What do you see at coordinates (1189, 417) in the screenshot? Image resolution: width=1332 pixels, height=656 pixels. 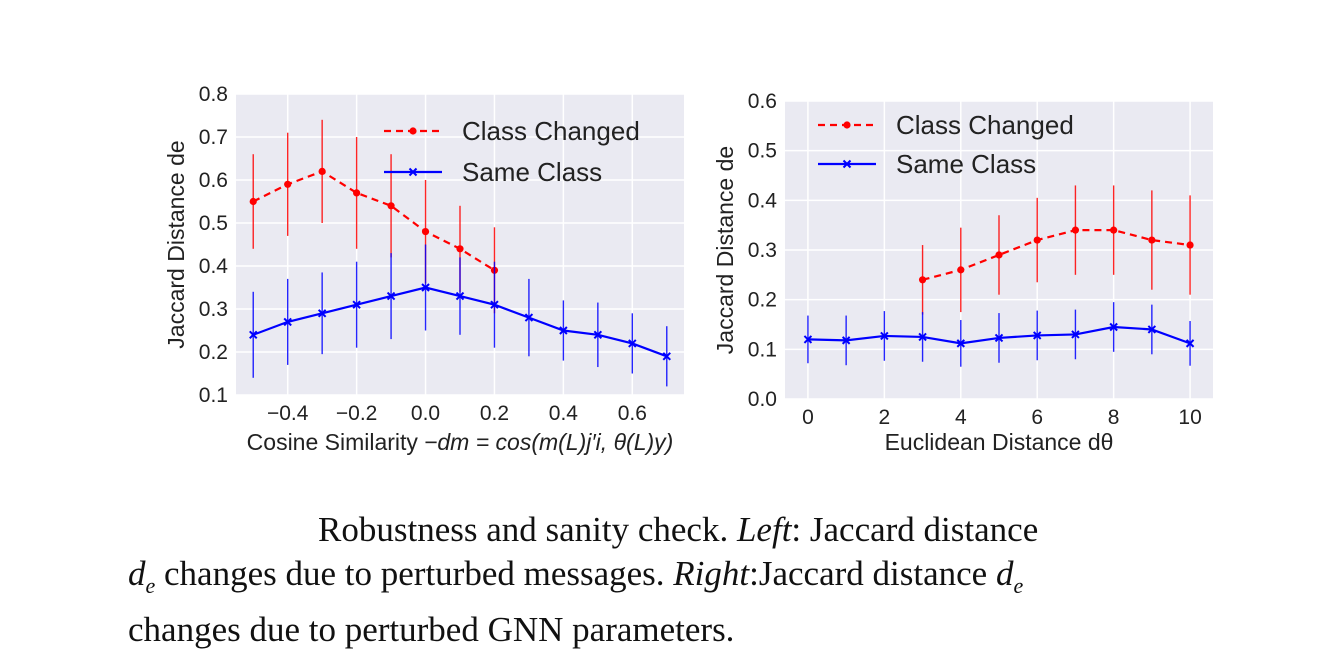 I see `x-tick-label: 10` at bounding box center [1189, 417].